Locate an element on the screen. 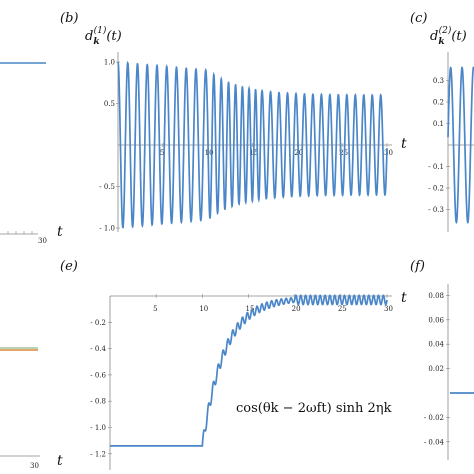  panel-e-ytick-label: - 0.6 is located at coordinates (98, 375).